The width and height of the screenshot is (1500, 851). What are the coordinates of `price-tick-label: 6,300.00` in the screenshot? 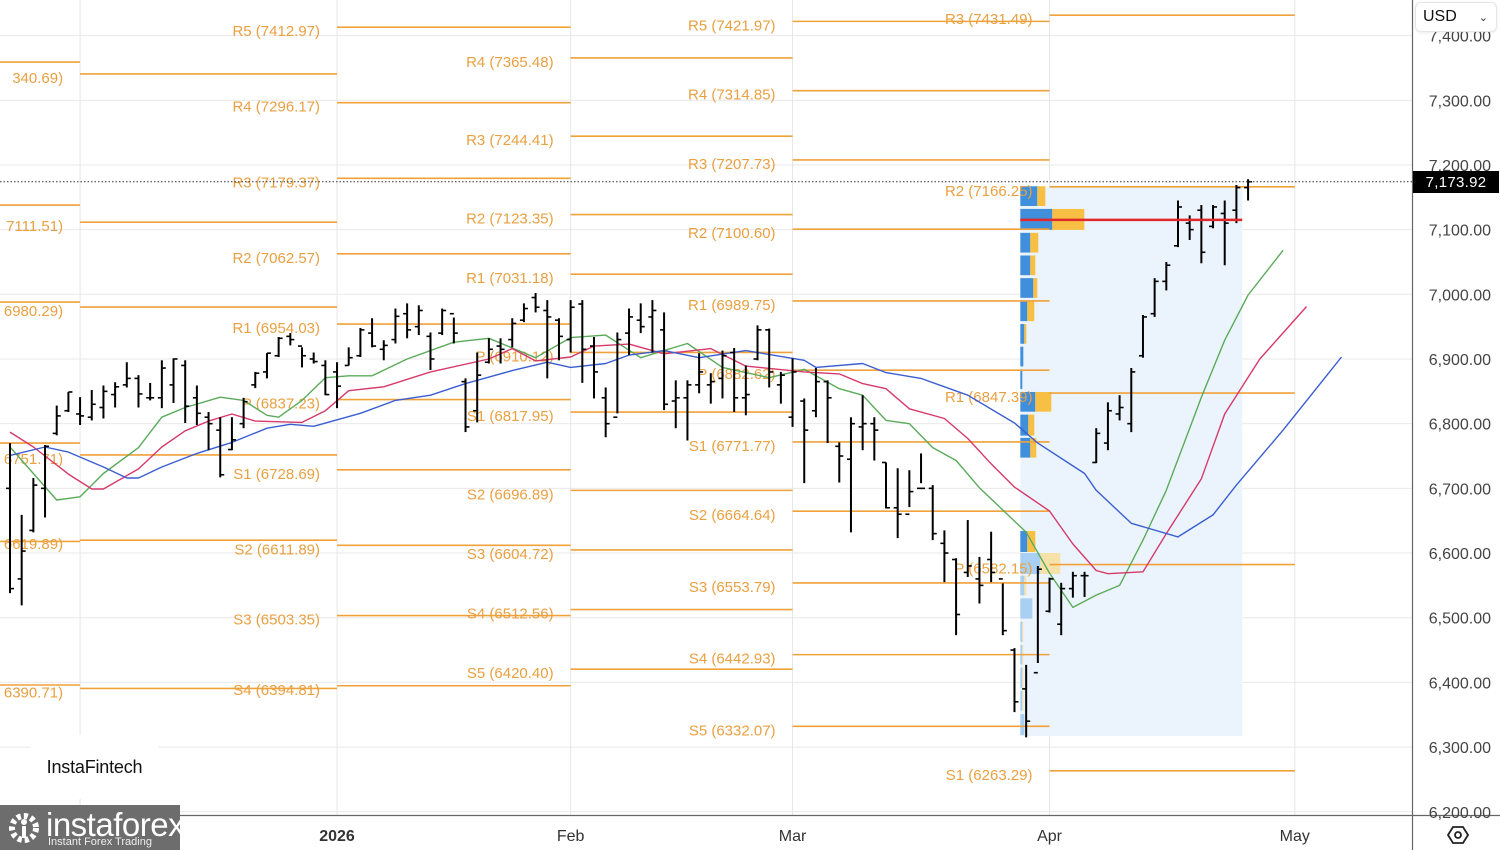 It's located at (1460, 748).